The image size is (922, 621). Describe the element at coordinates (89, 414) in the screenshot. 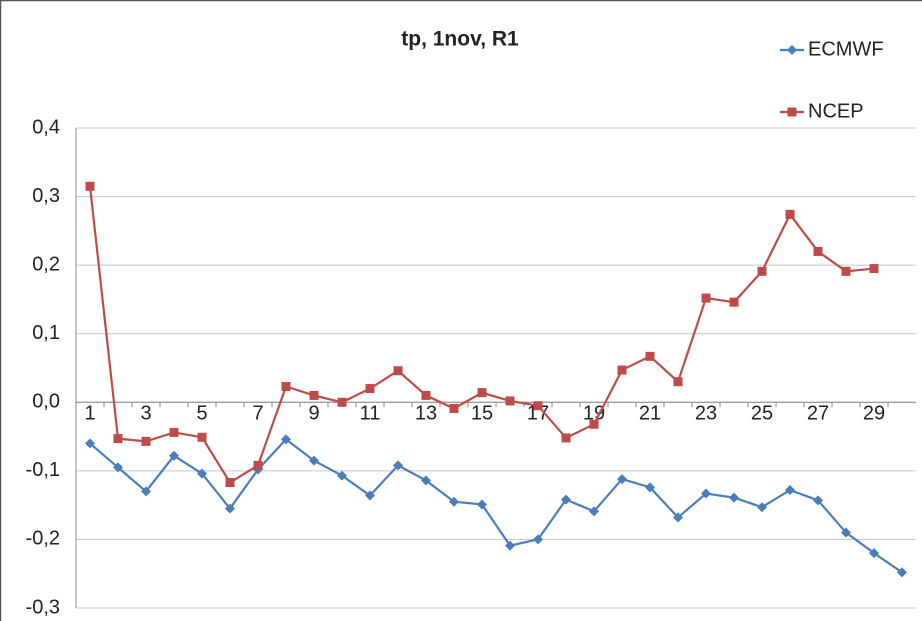

I see `x-tick-label: 1` at that location.